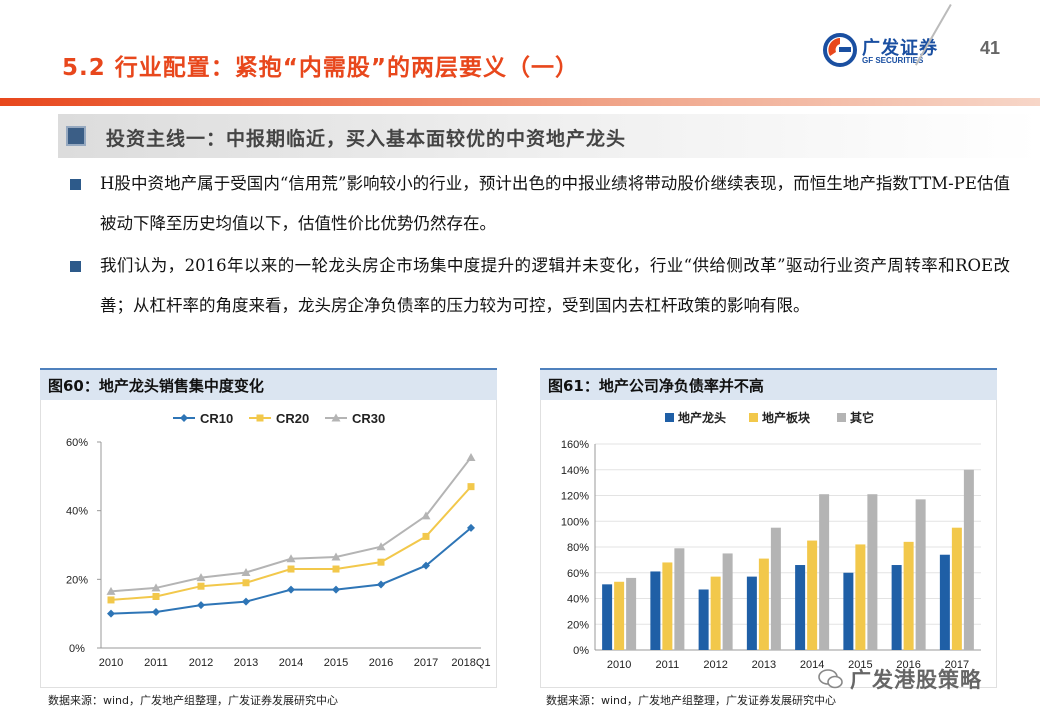  I want to click on subtitle-square-icon, so click(76, 136).